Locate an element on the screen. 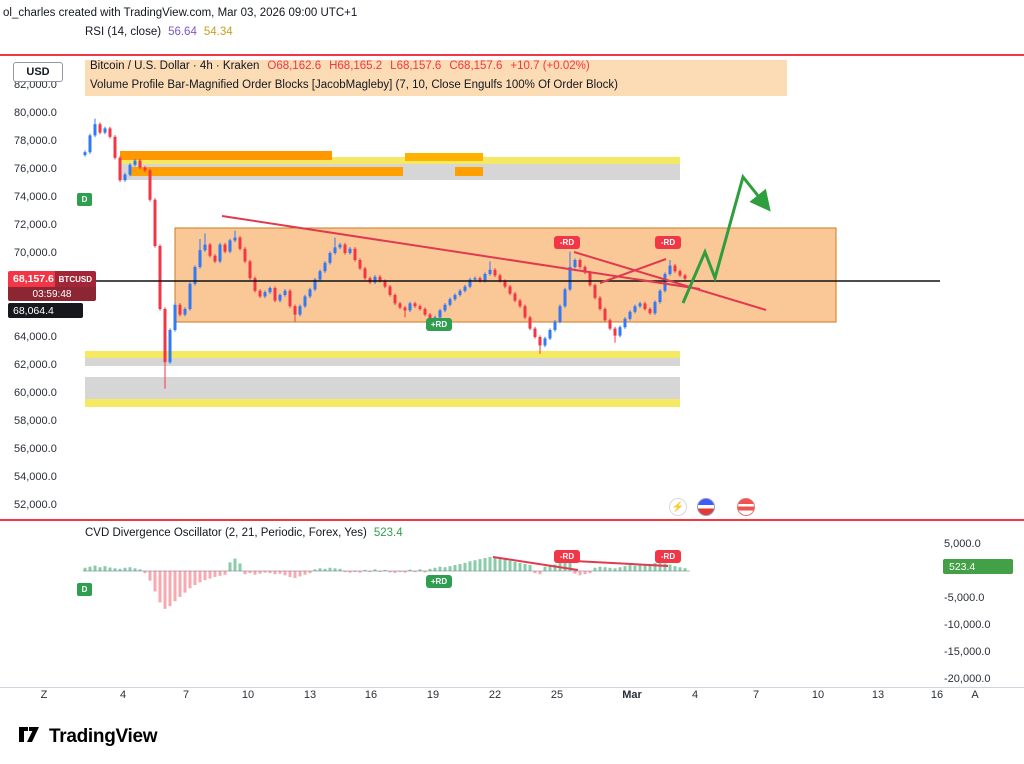 The width and height of the screenshot is (1024, 764). indicator-logo-striped-red-icon is located at coordinates (746, 507).